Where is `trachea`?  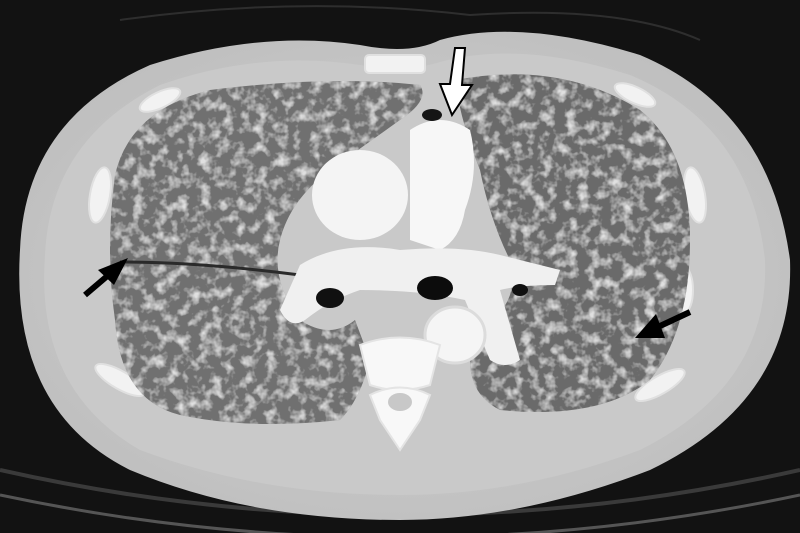
trachea is located at coordinates (435, 288).